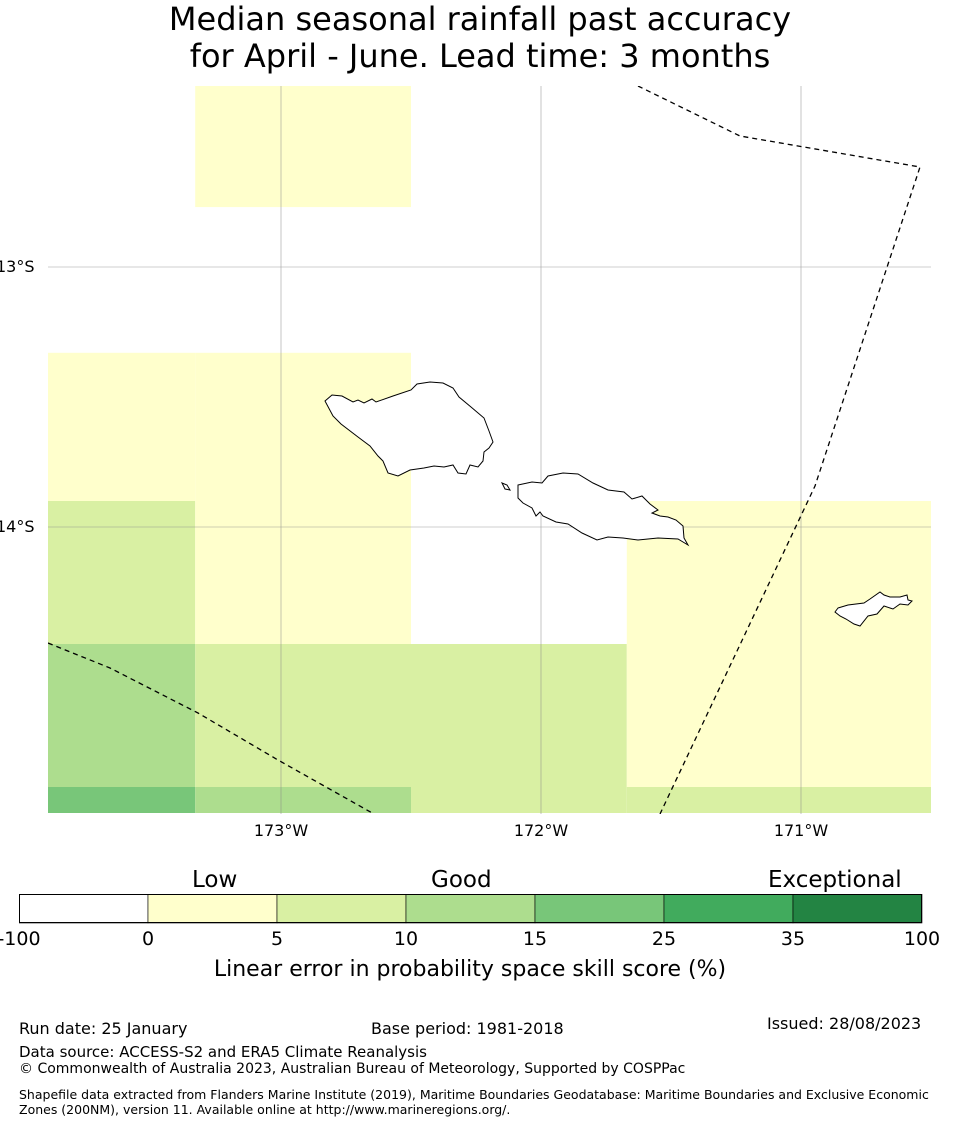 The width and height of the screenshot is (960, 1125). Describe the element at coordinates (122, 426) in the screenshot. I see `skill-cell-r2-c0` at that location.